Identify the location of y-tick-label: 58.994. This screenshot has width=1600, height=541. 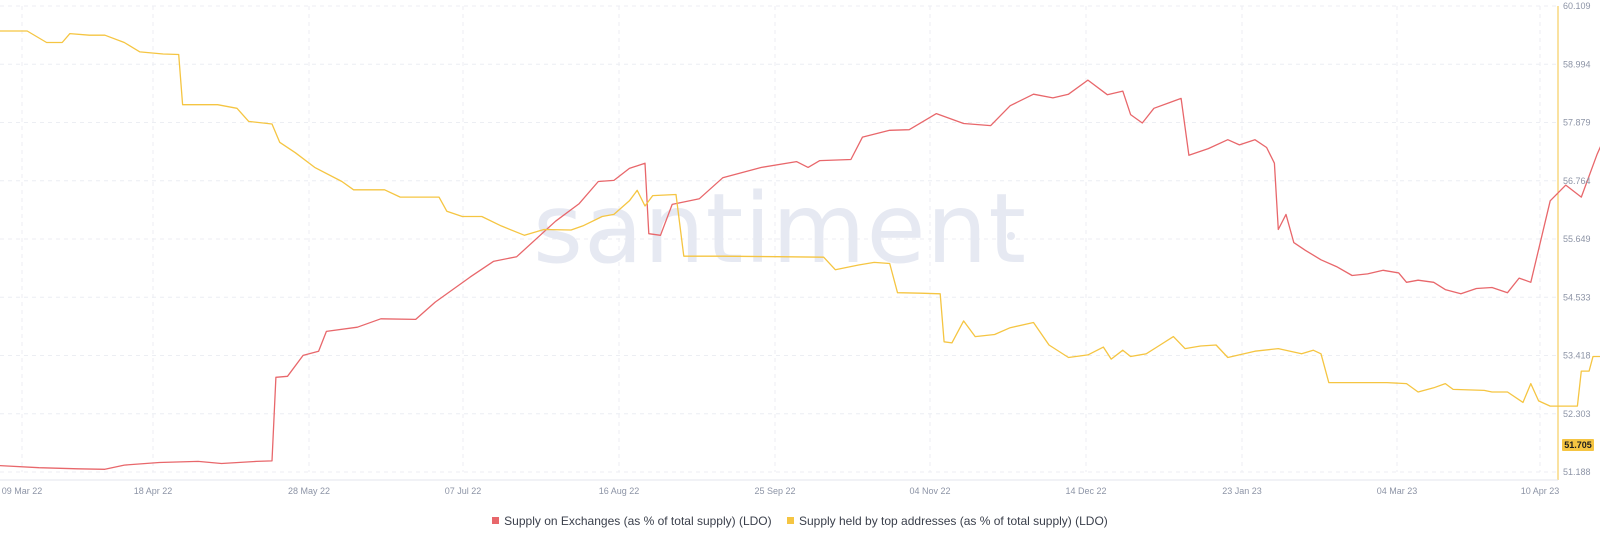
(1577, 64).